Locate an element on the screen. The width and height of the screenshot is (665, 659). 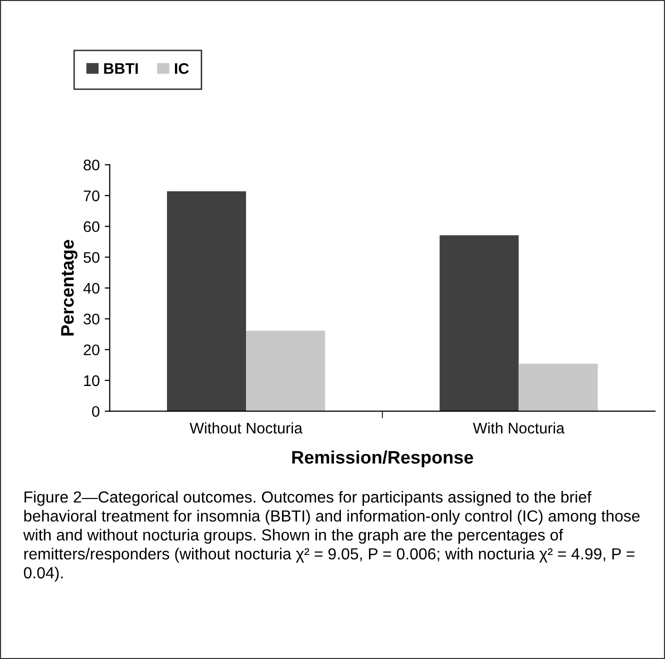
y-tick-label: 0 is located at coordinates (96, 411).